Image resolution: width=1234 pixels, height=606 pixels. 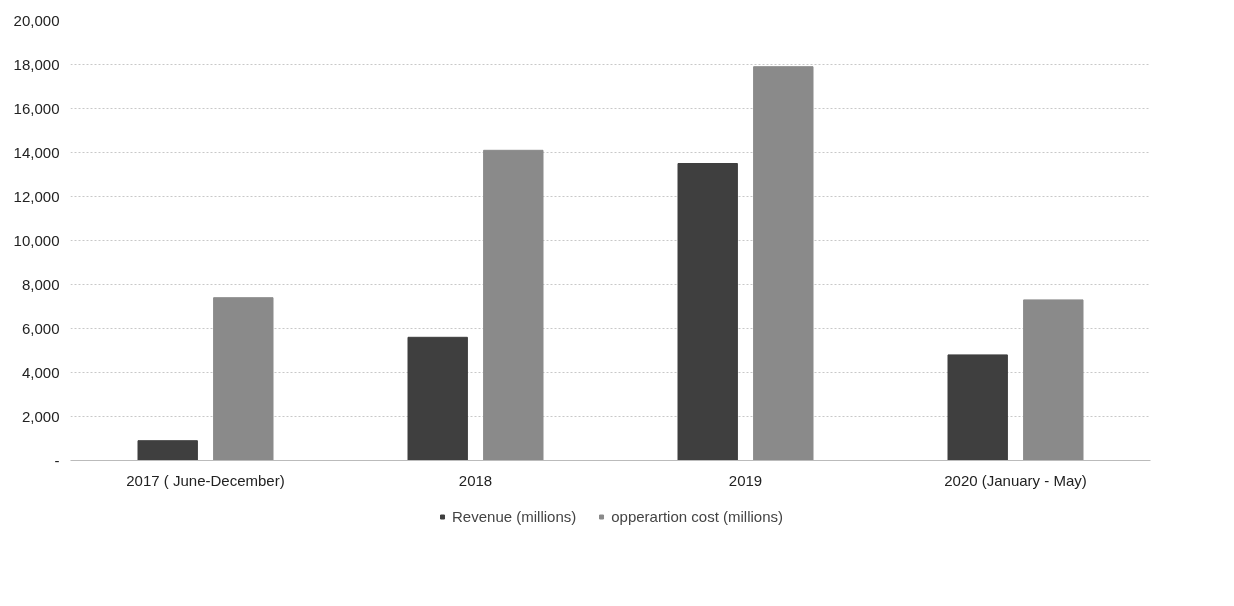 I want to click on legend-label: opperartion cost (millions), so click(x=697, y=516).